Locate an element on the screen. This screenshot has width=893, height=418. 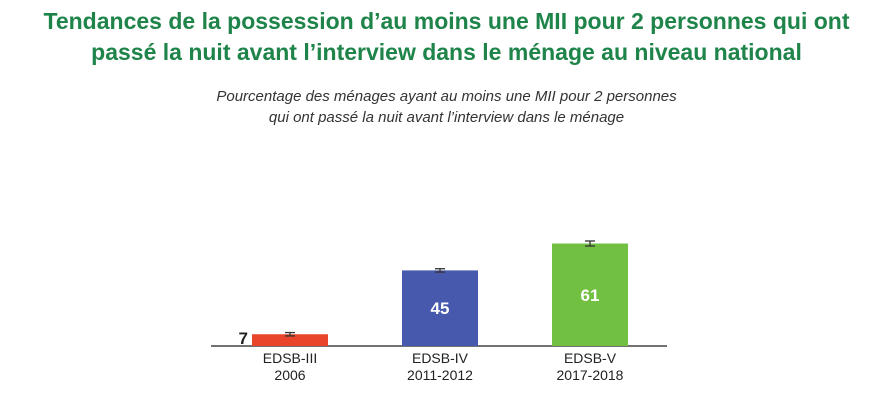
category-label-1-line-2: 2006 is located at coordinates (289, 375).